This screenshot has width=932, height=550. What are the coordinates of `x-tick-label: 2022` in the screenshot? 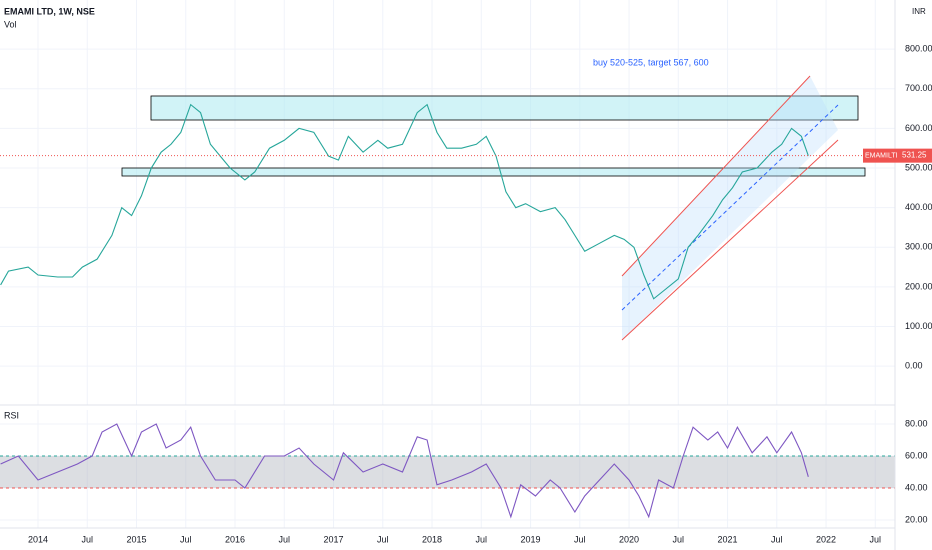 It's located at (826, 539).